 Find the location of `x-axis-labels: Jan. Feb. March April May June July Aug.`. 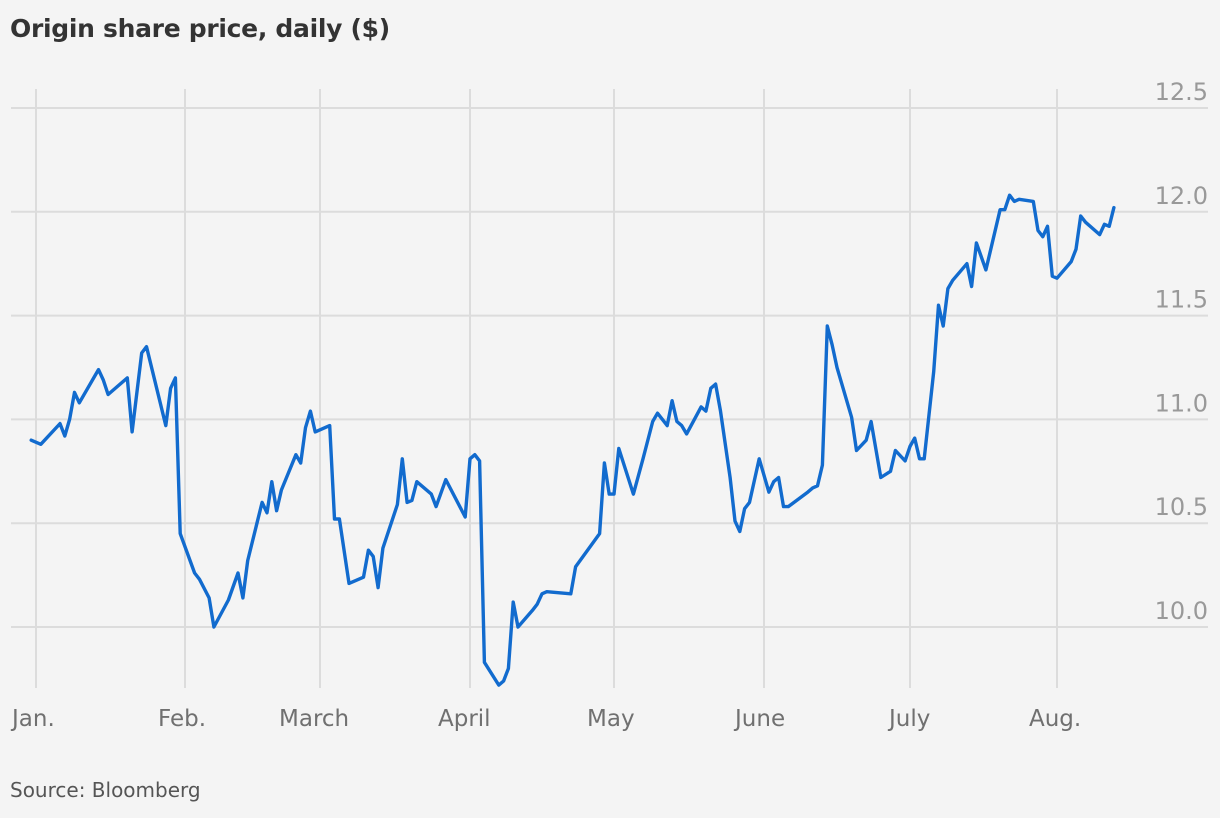

x-axis-labels: Jan. Feb. March April May June July Aug. is located at coordinates (545, 719).